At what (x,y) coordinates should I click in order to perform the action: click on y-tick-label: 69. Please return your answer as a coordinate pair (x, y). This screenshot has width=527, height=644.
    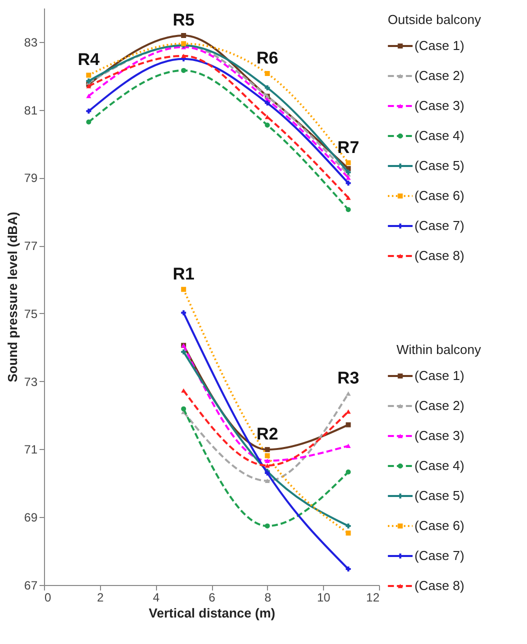
    Looking at the image, I should click on (31, 517).